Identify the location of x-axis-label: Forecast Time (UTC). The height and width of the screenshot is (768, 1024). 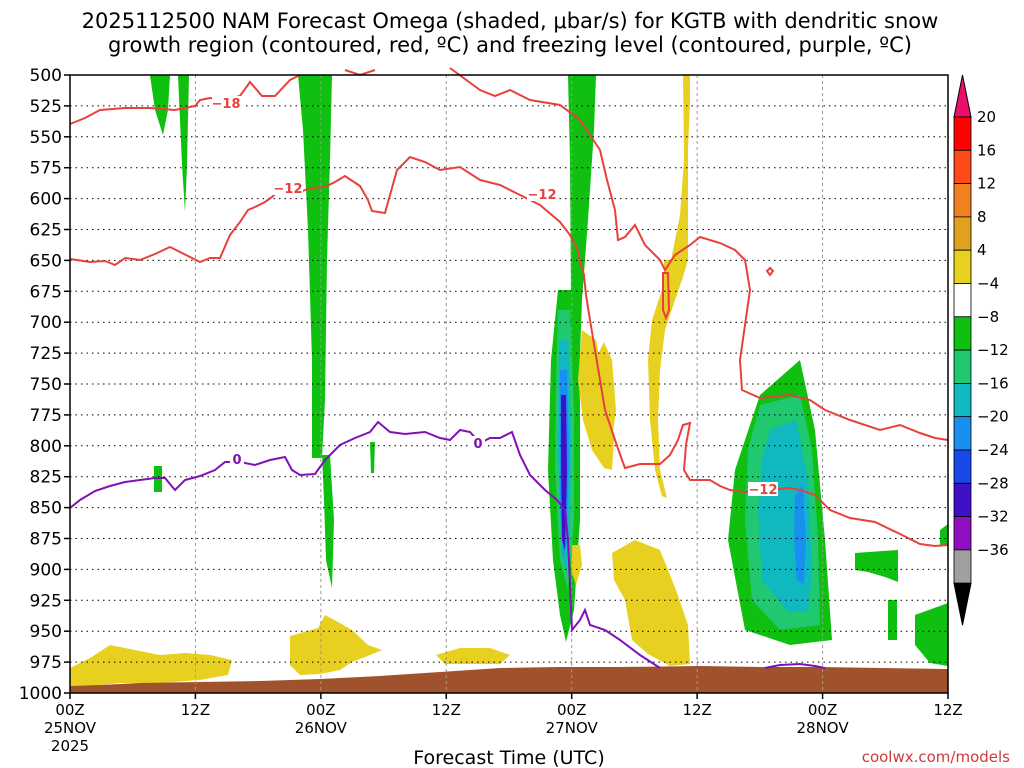
(508, 757).